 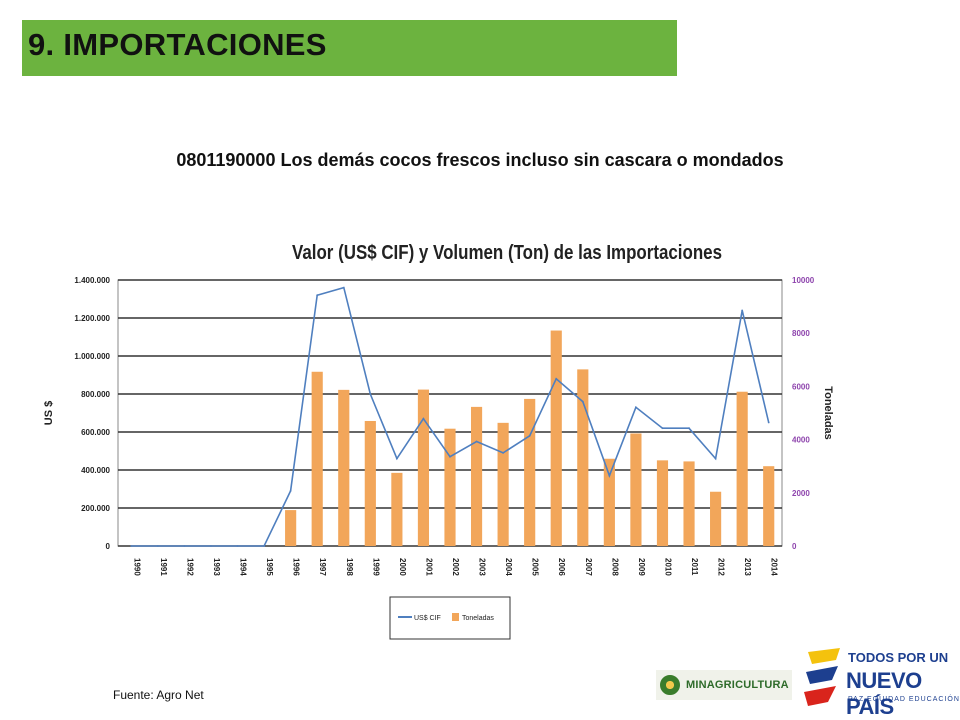 What do you see at coordinates (828, 413) in the screenshot?
I see `y2-axis-label: Toneladas` at bounding box center [828, 413].